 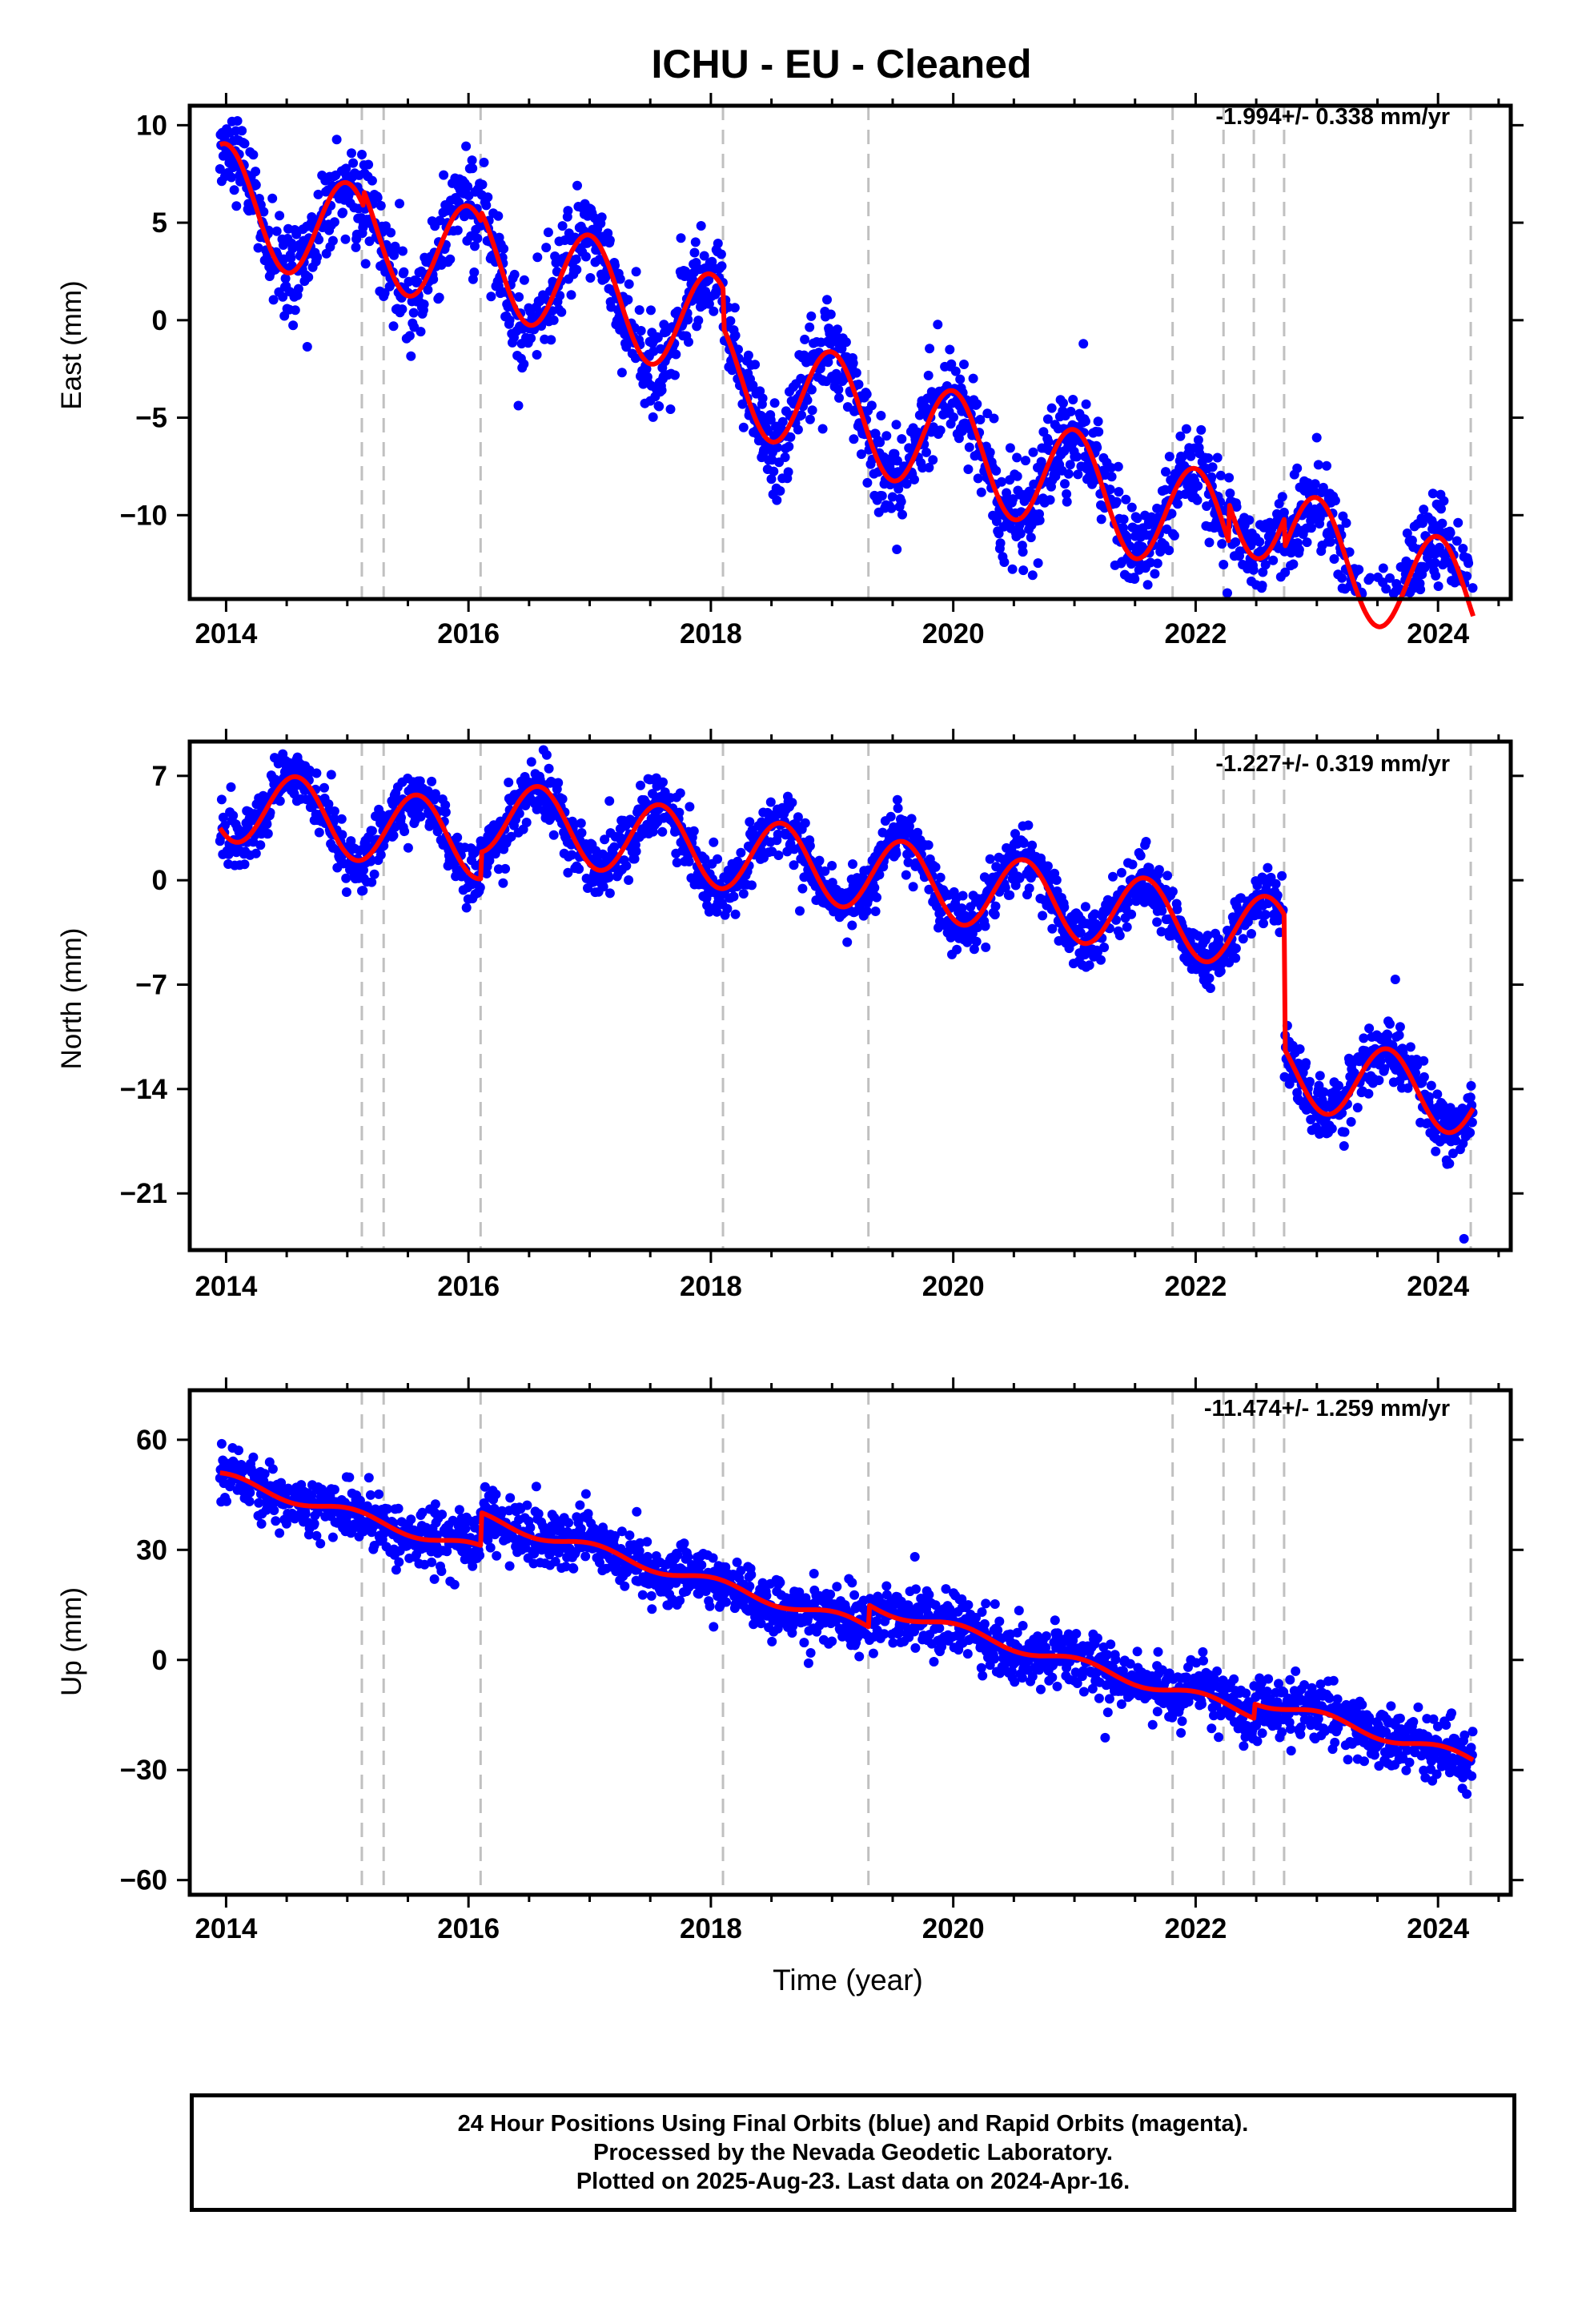 I want to click on east-rate-label: -1.994+/- 0.338 mm/yr, so click(x=1332, y=117).